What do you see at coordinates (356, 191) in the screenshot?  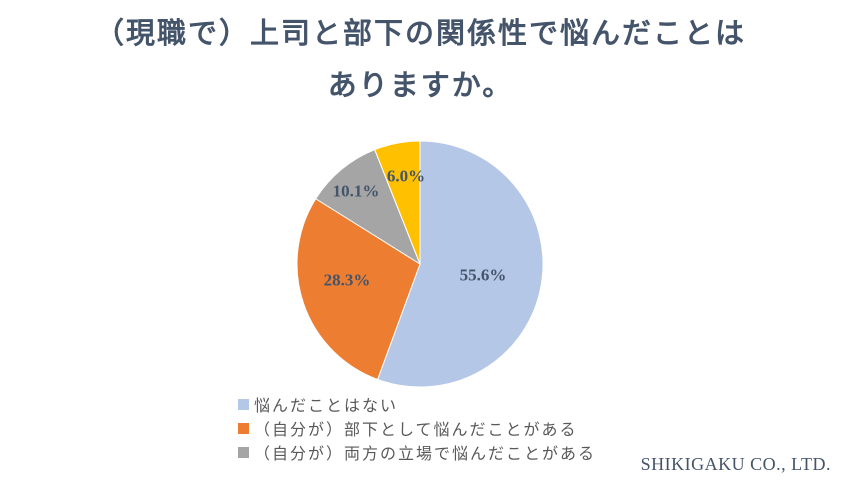 I see `slice-label-3: 10.1%` at bounding box center [356, 191].